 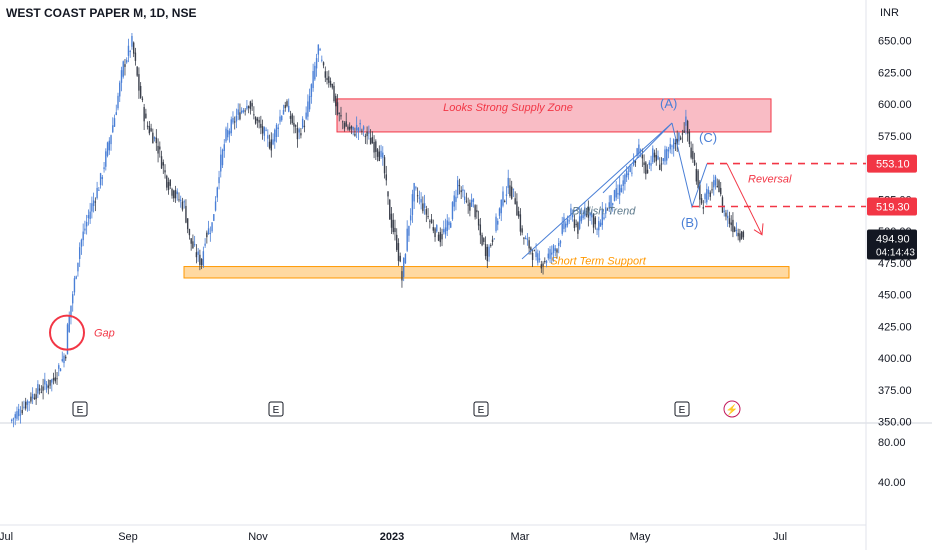 I want to click on y-tick-label: 575.00, so click(x=895, y=137).